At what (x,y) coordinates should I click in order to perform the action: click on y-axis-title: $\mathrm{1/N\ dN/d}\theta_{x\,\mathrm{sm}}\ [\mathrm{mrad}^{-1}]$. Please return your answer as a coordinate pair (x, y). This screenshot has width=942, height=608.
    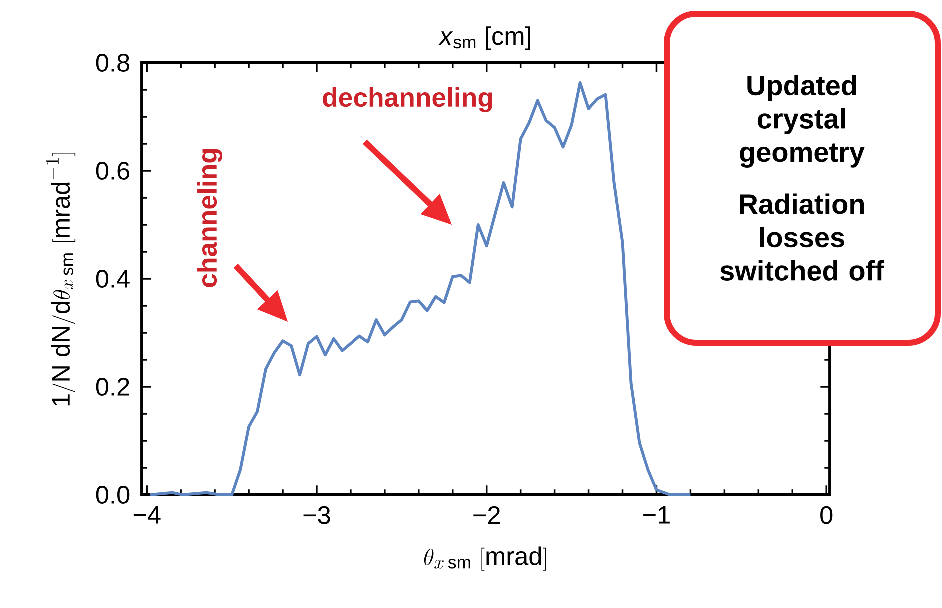
    Looking at the image, I should click on (61, 279).